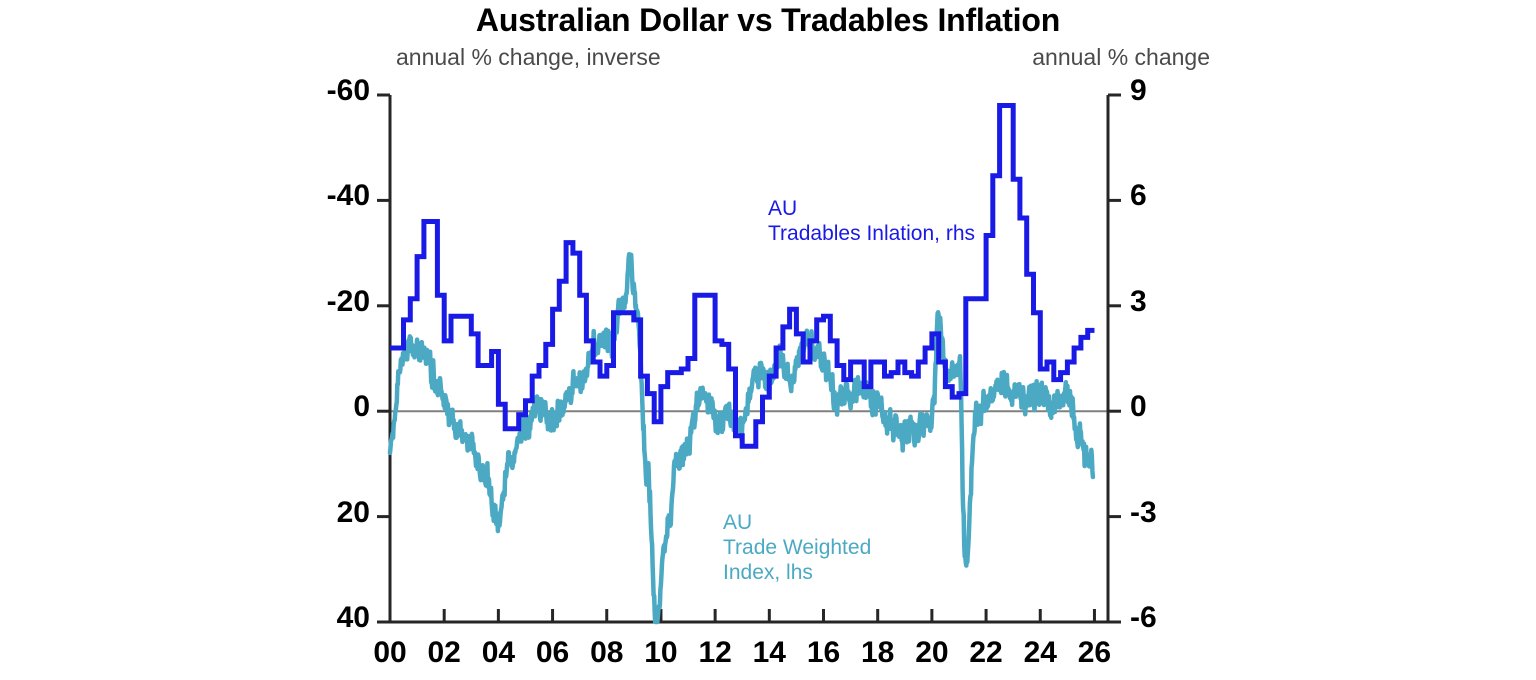 The width and height of the screenshot is (1536, 680). I want to click on right-axis-tick-label: 9, so click(1138, 90).